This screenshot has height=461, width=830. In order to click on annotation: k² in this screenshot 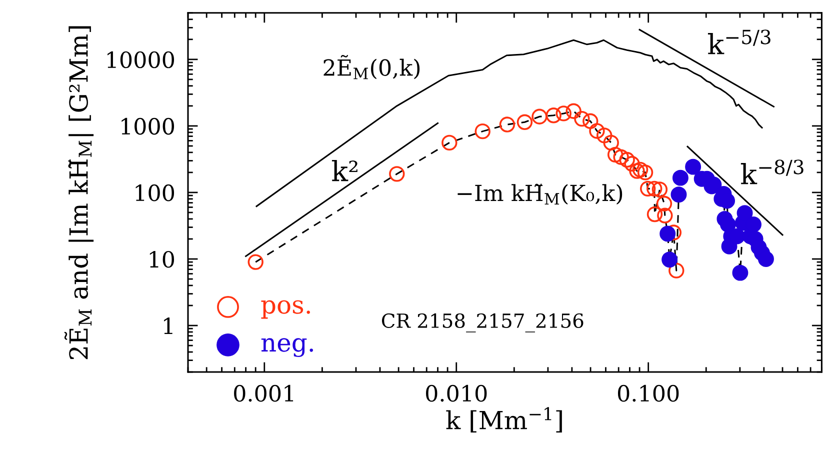, I will do `click(345, 171)`.